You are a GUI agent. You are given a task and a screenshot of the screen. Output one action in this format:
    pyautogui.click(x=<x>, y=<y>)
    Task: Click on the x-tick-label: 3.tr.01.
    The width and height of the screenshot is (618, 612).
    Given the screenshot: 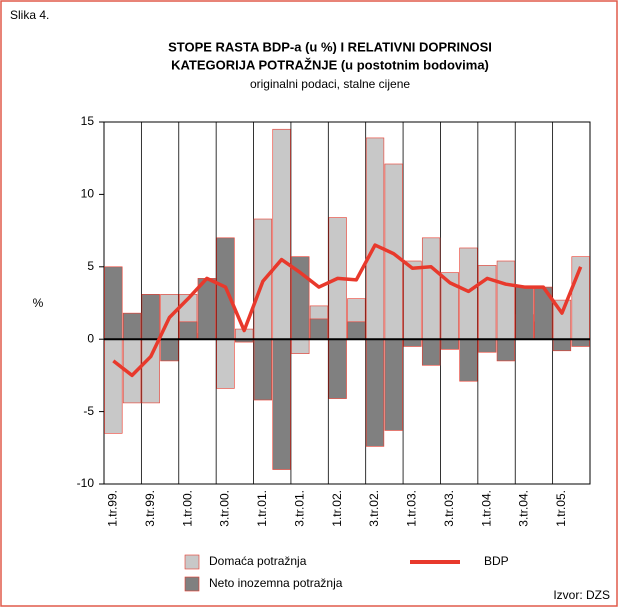 What is the action you would take?
    pyautogui.click(x=299, y=508)
    